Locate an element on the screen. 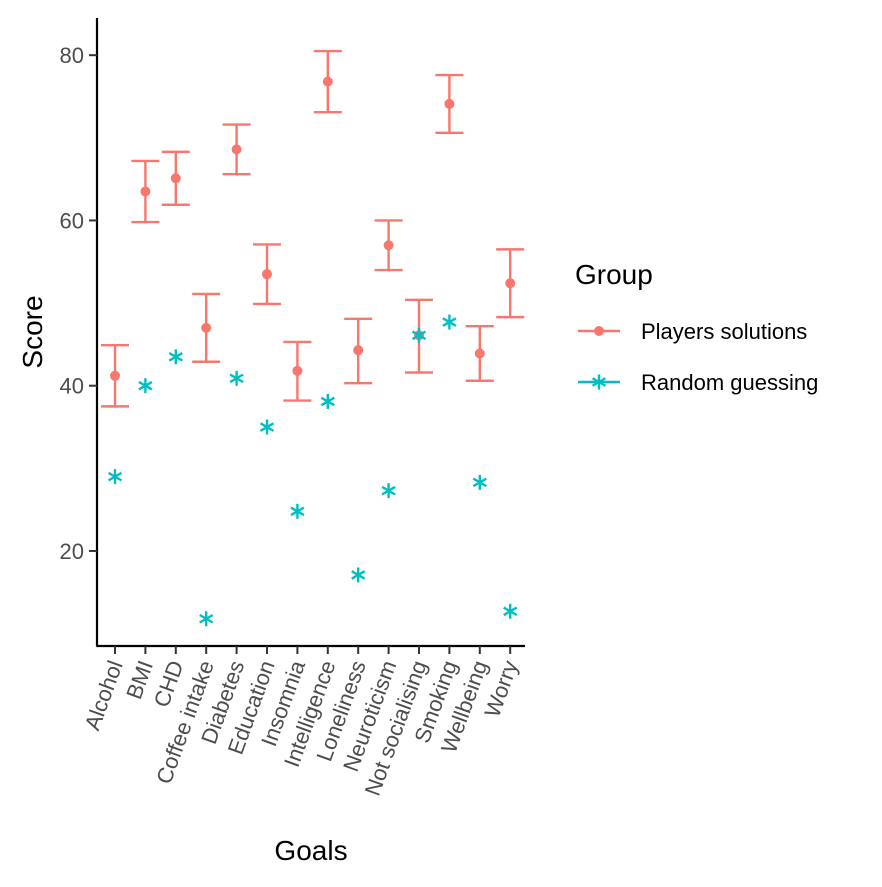  legend: Group Players solutions Random guessing is located at coordinates (696, 327).